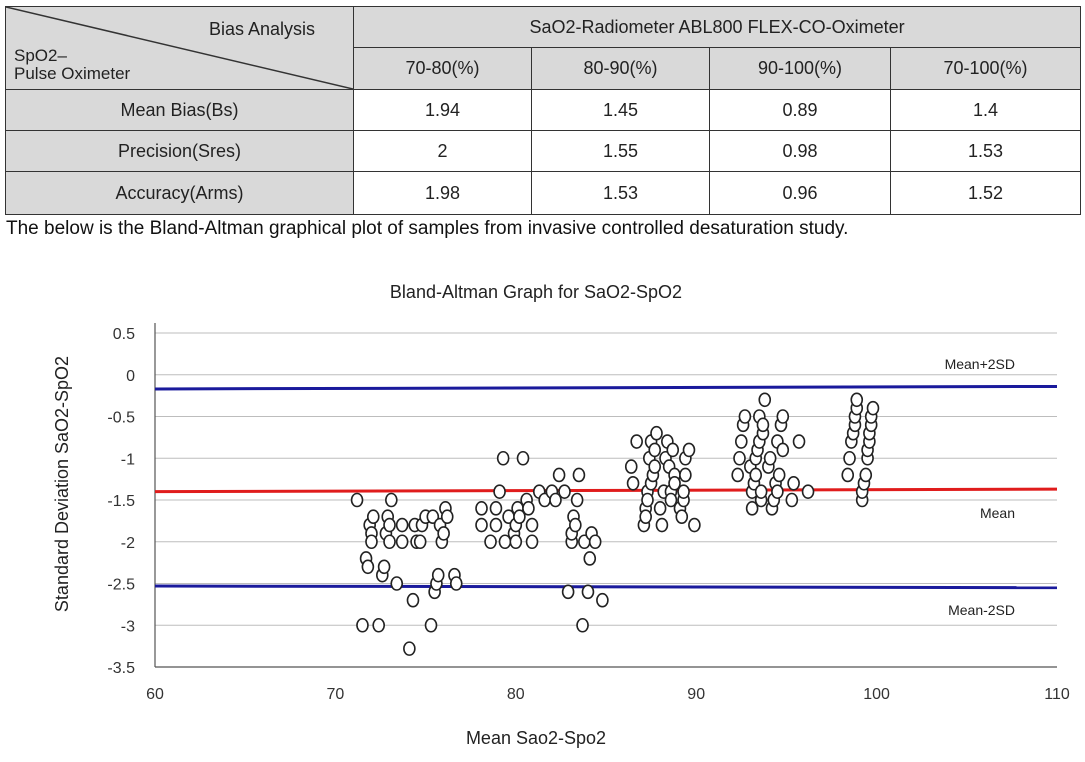  Describe the element at coordinates (800, 151) in the screenshot. I see `table-cell: 0.98` at that location.